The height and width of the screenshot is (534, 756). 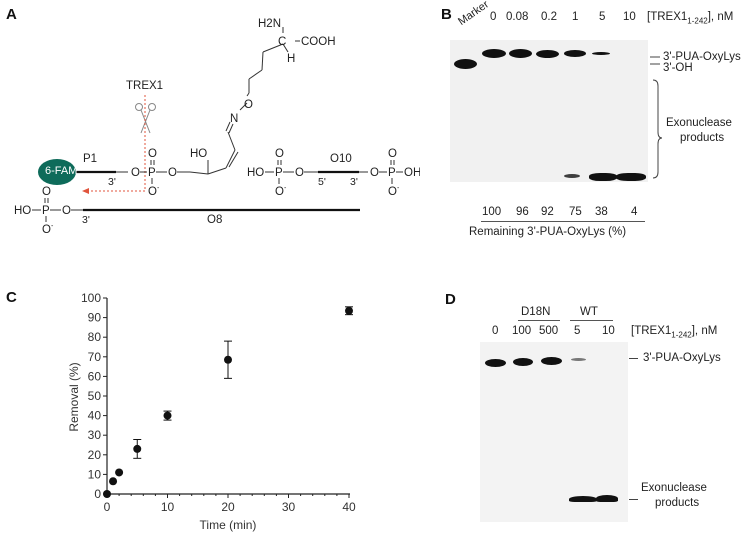 What do you see at coordinates (95, 376) in the screenshot?
I see `svg-text: 60` at bounding box center [95, 376].